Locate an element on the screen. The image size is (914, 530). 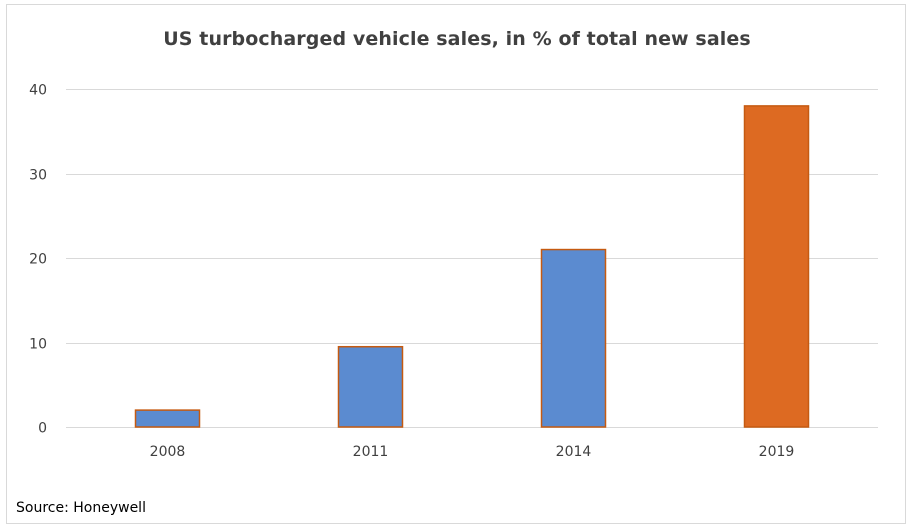
bar-2019 is located at coordinates (776, 266).